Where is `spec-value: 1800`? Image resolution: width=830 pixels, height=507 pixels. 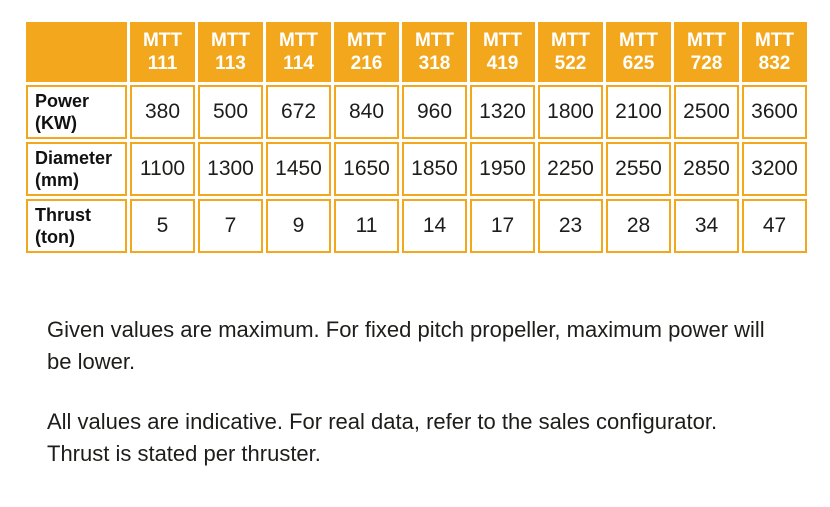 spec-value: 1800 is located at coordinates (570, 112).